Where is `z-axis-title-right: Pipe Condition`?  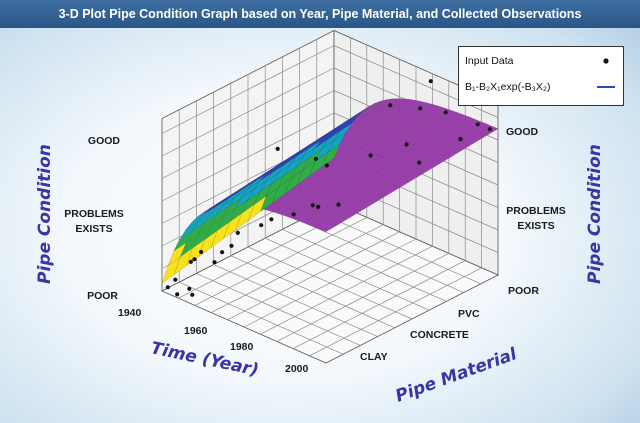
z-axis-title-right: Pipe Condition is located at coordinates (595, 214).